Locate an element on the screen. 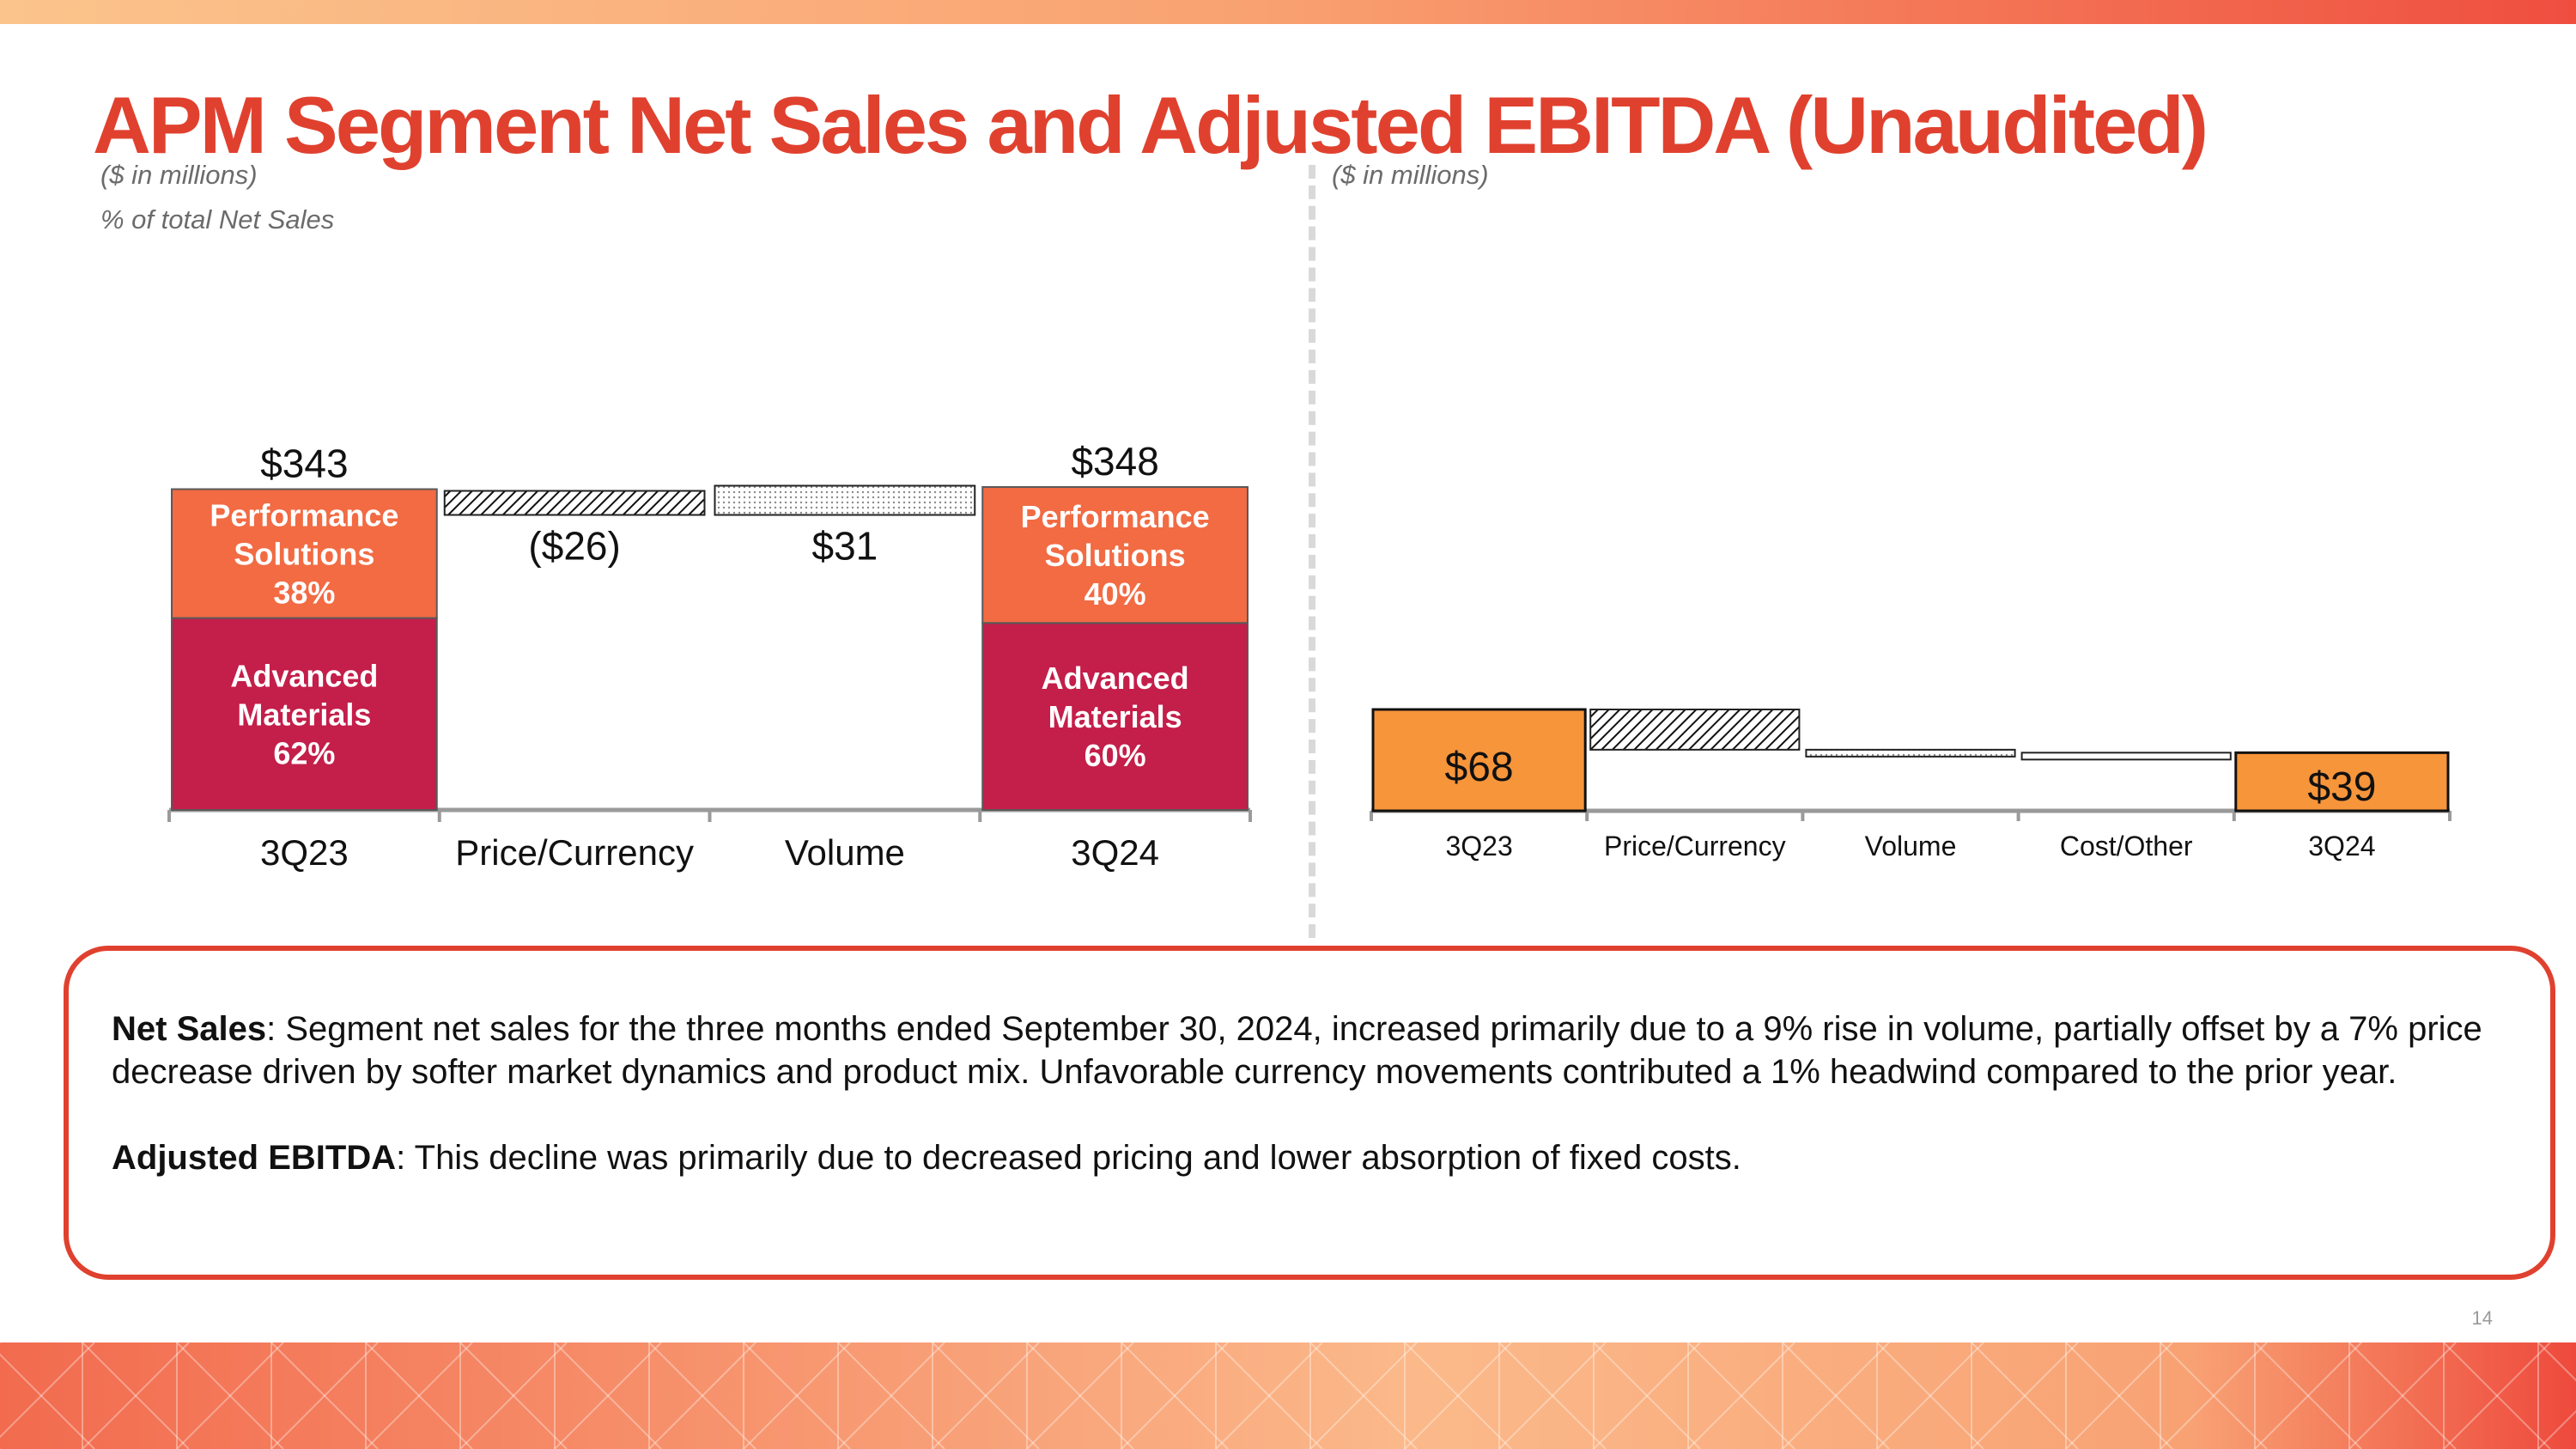 This screenshot has width=2576, height=1449. segment-label-3q23-performance-solutions-3: 38% is located at coordinates (304, 593).